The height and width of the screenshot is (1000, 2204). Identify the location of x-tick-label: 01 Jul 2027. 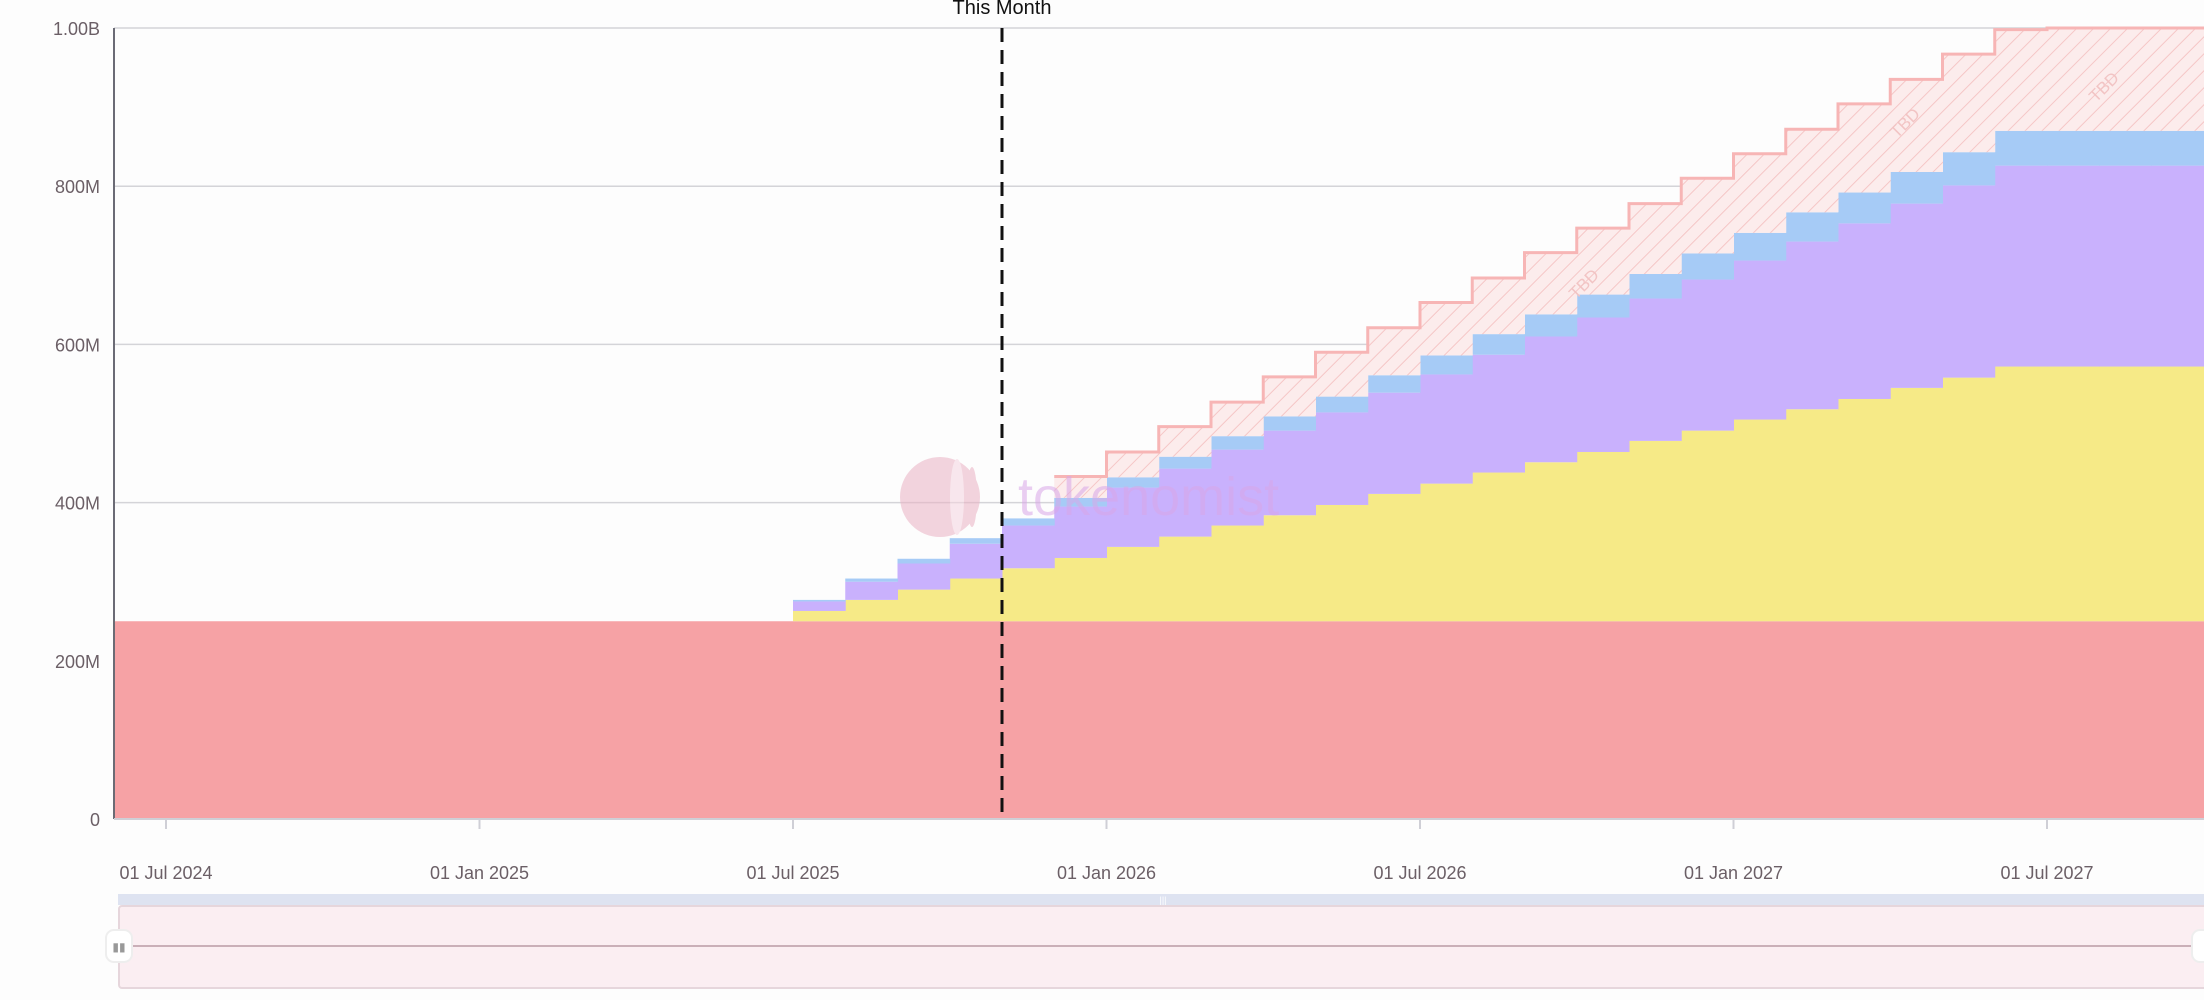
(2046, 873).